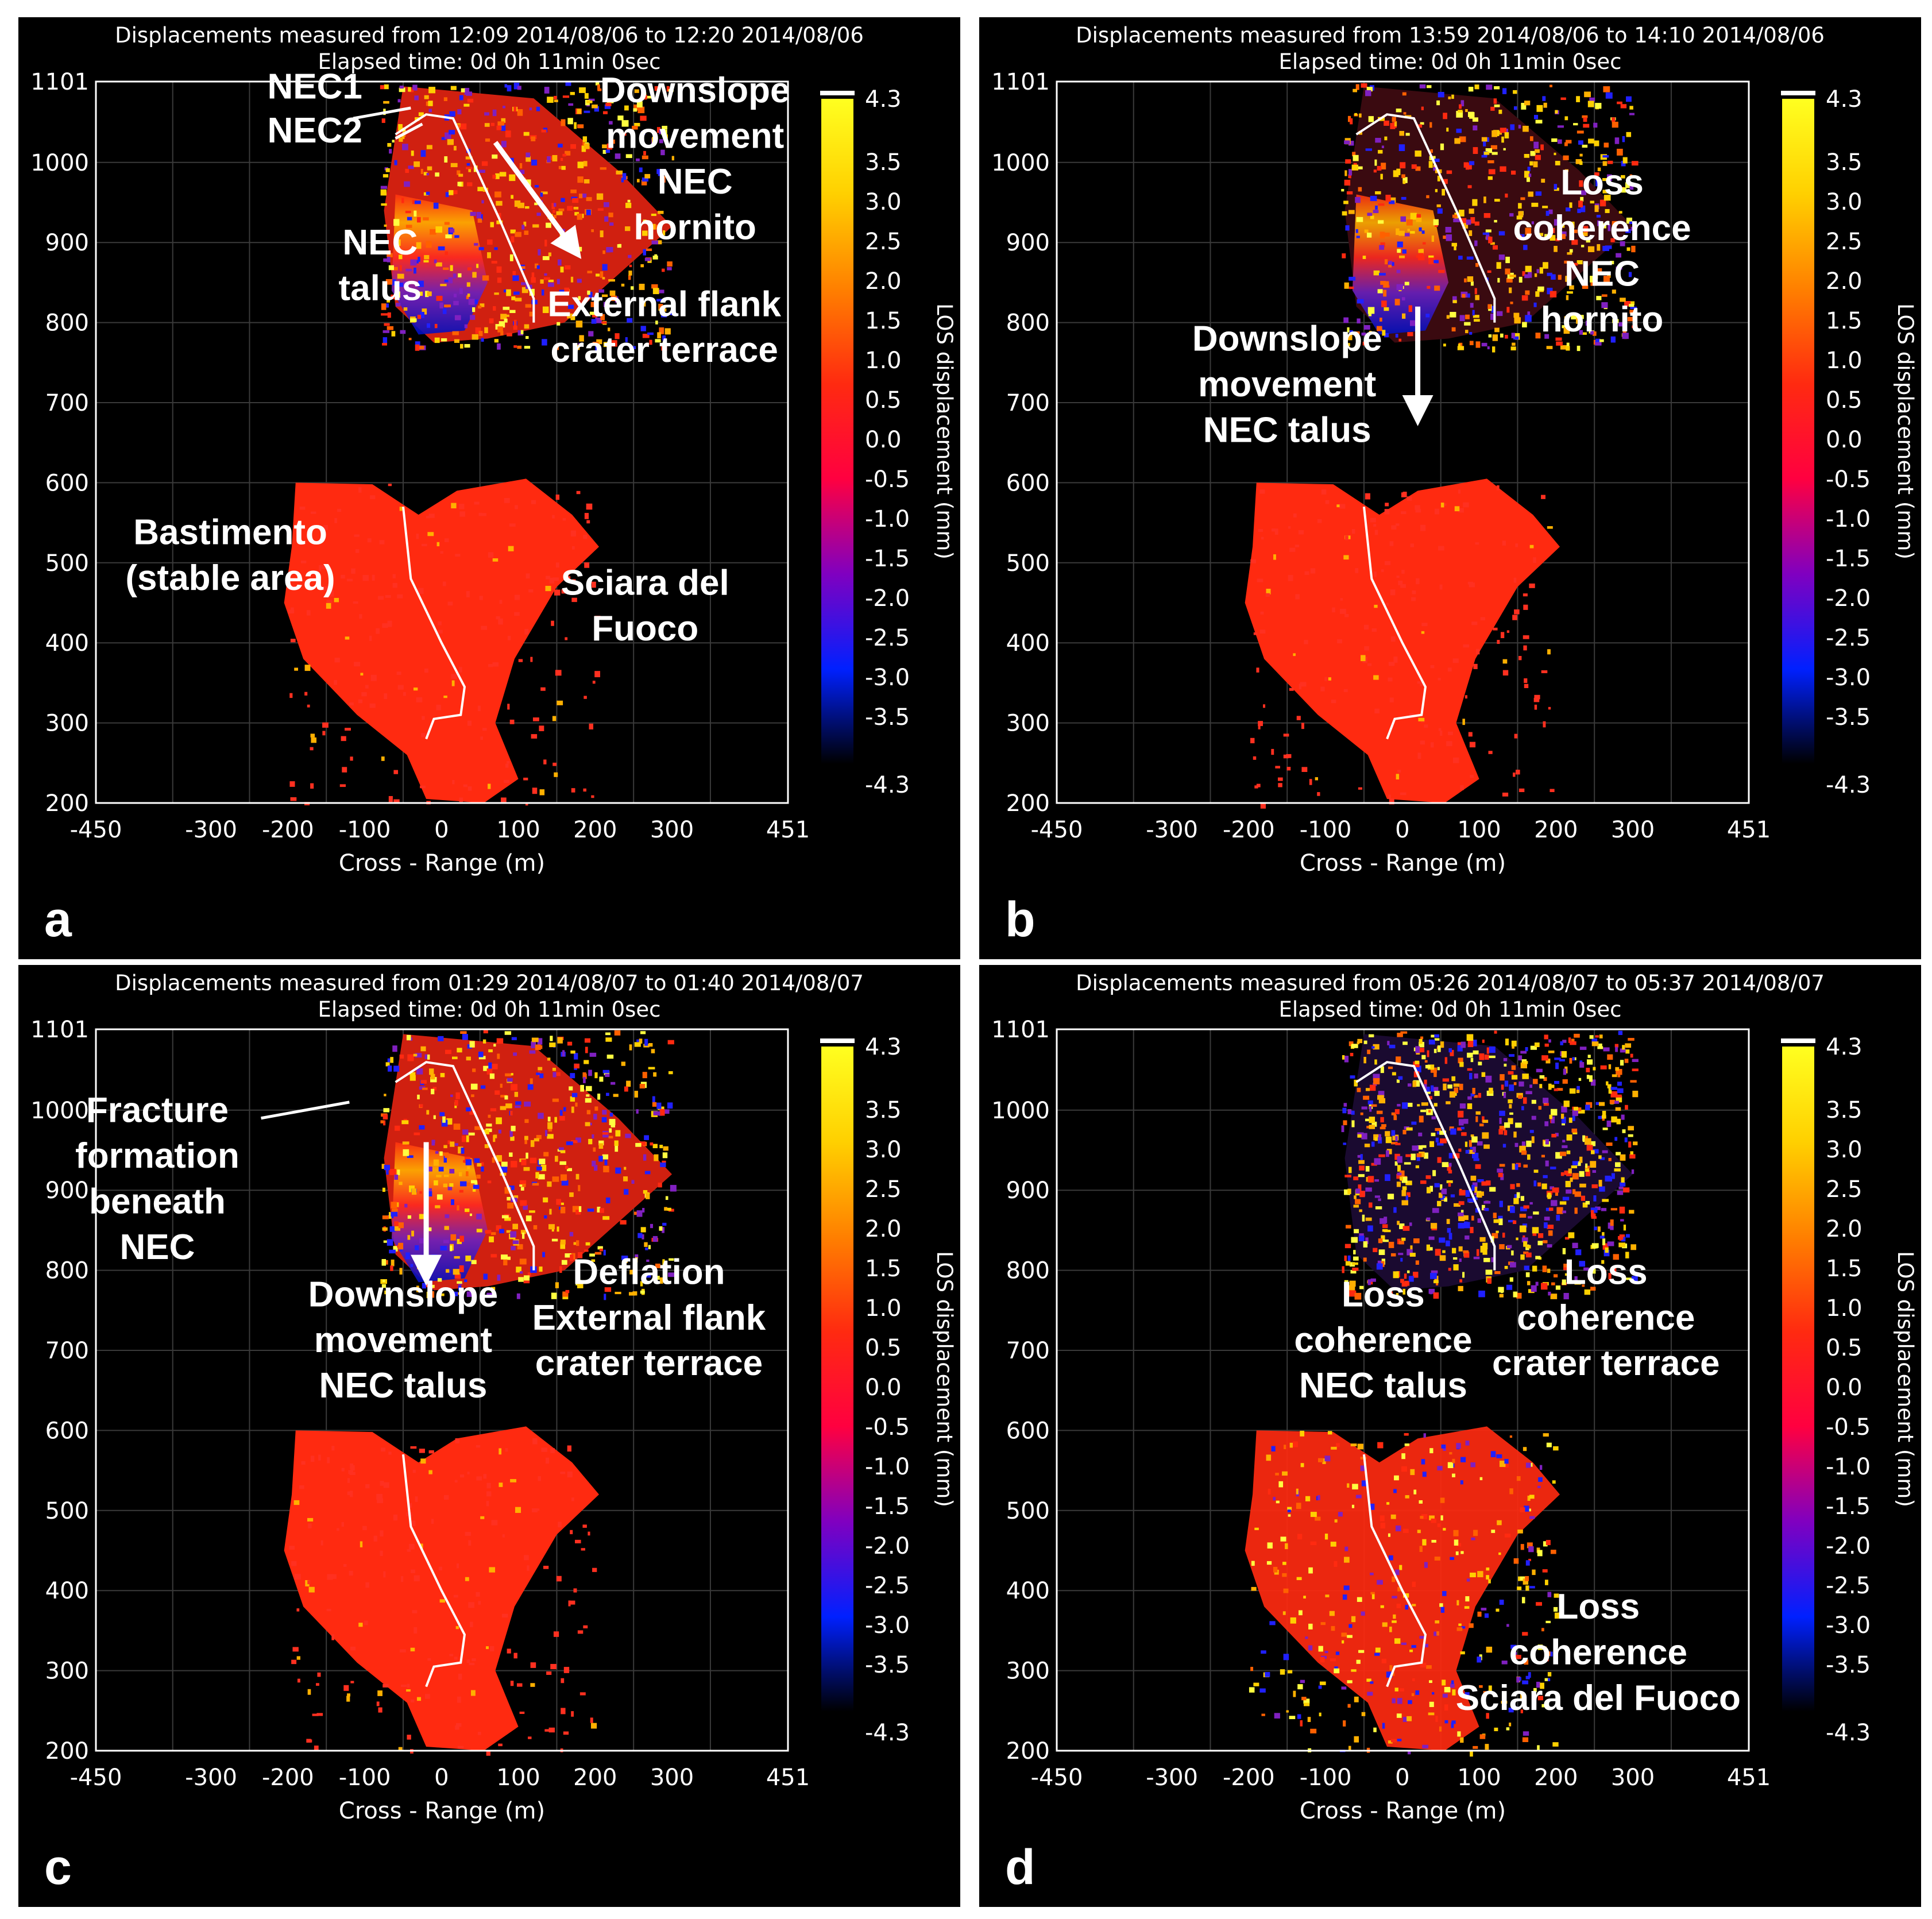 This screenshot has height=1919, width=1932. Describe the element at coordinates (1383, 1294) in the screenshot. I see `annotation-text: Loss` at that location.